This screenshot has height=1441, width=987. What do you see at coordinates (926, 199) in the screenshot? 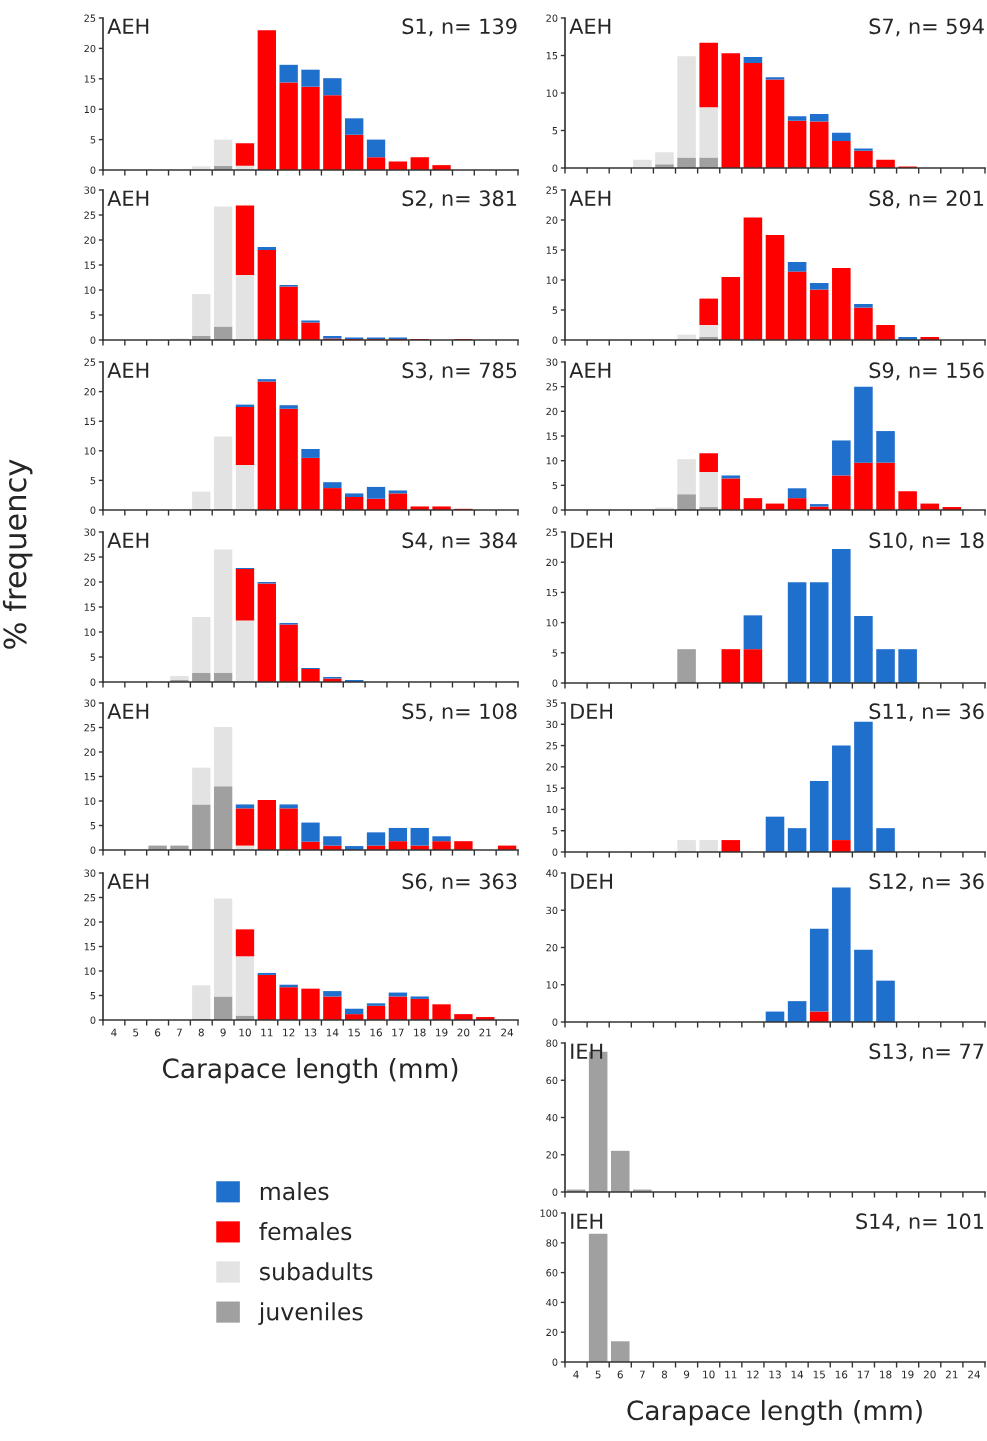
I see `chart-title: S8, n= 201` at bounding box center [926, 199].